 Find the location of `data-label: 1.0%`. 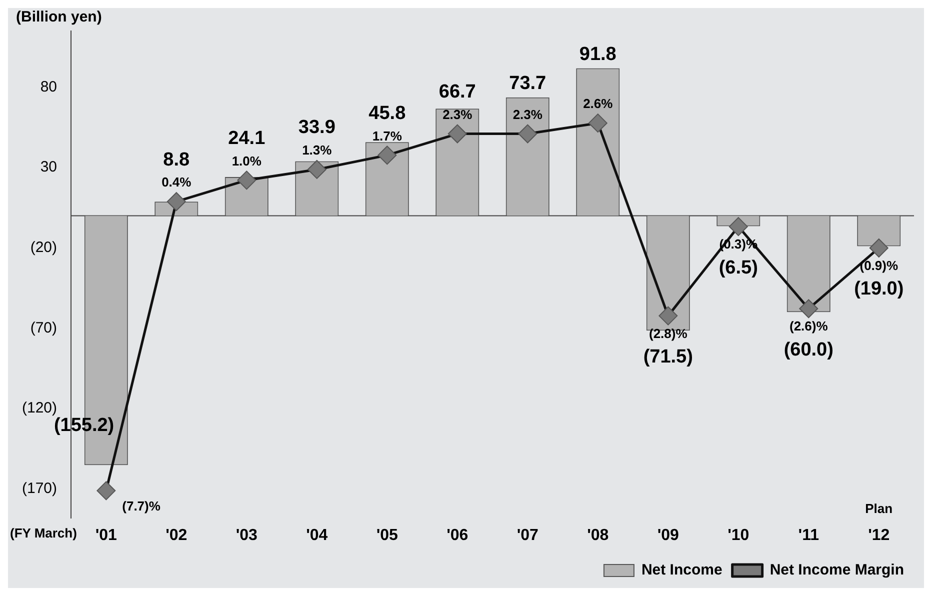

data-label: 1.0% is located at coordinates (247, 160).